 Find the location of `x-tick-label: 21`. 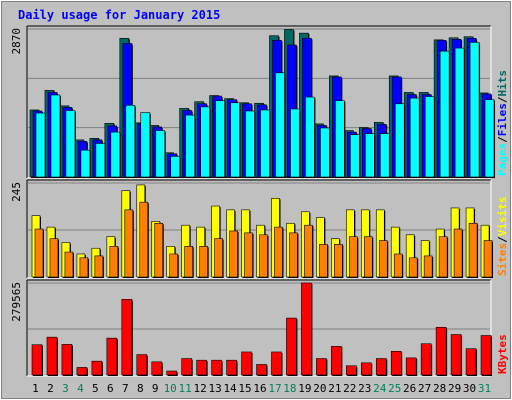

x-tick-label: 21 is located at coordinates (334, 388).